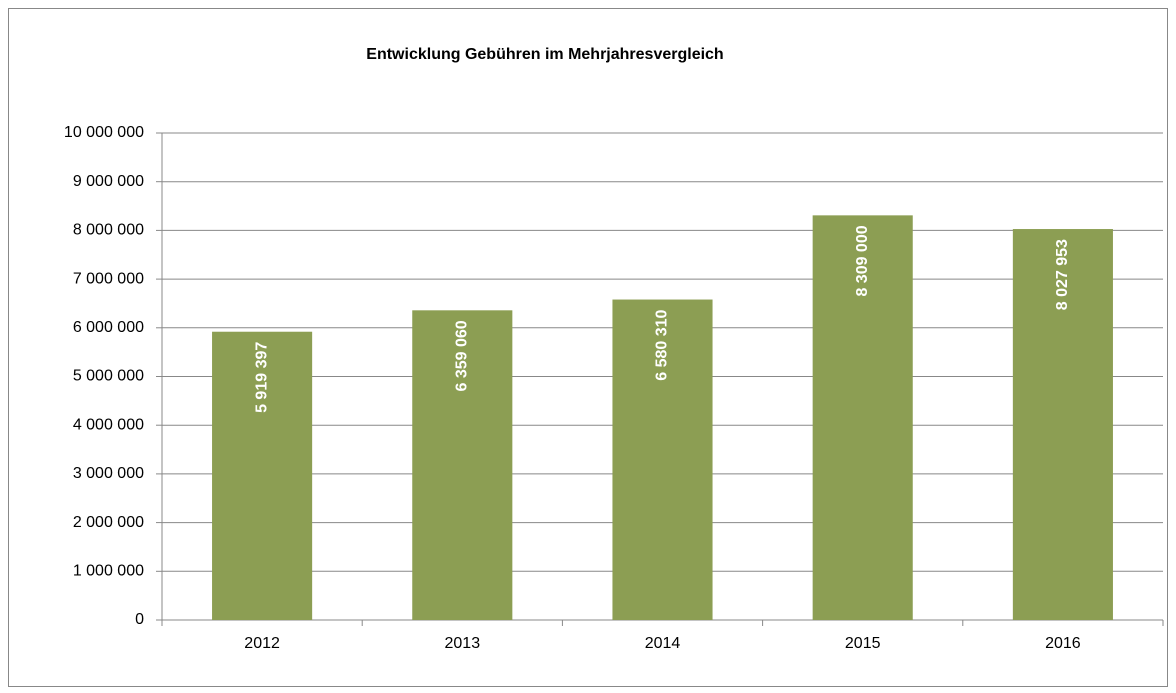 This screenshot has height=693, width=1176. I want to click on data-label: 6 359 060, so click(462, 355).